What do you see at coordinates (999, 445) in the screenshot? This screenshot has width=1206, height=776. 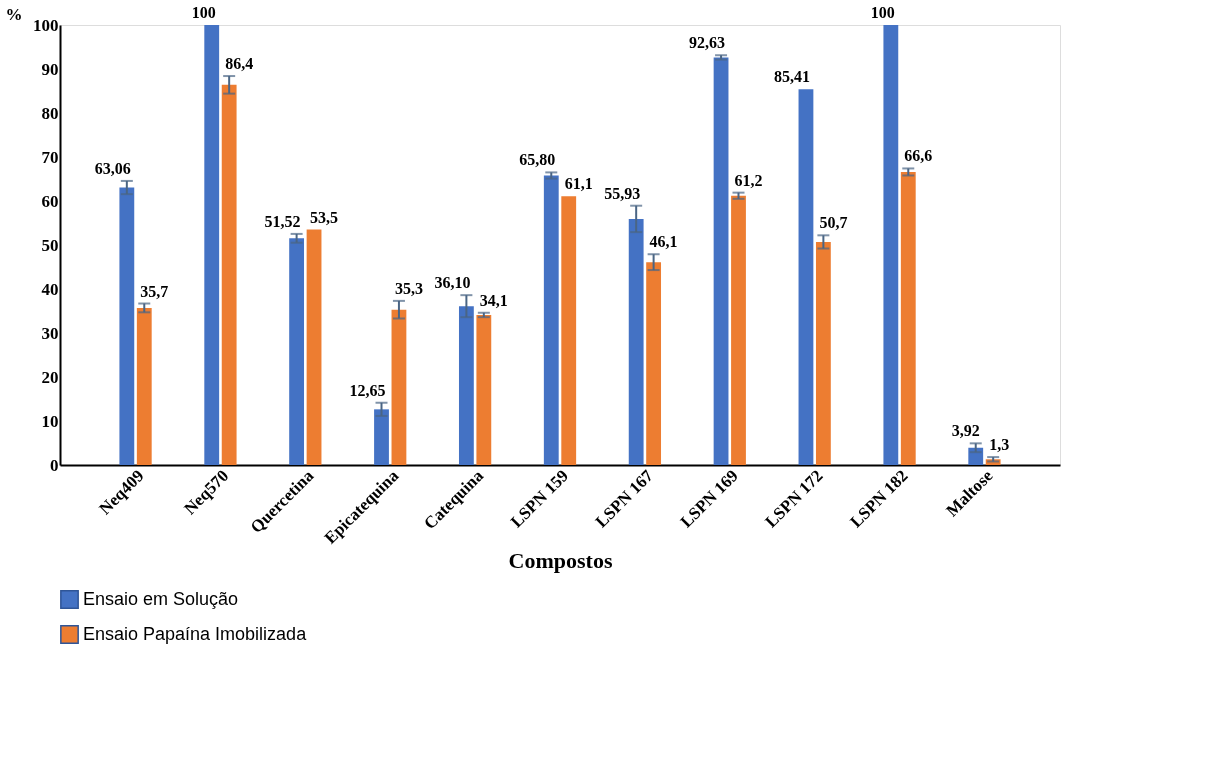 I see `data-label: 1,3` at bounding box center [999, 445].